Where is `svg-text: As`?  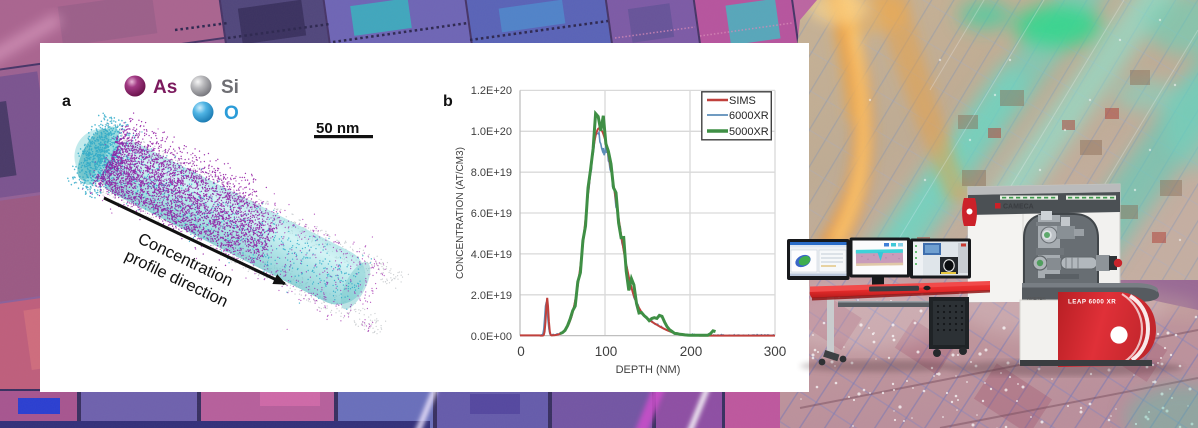 svg-text: As is located at coordinates (165, 87).